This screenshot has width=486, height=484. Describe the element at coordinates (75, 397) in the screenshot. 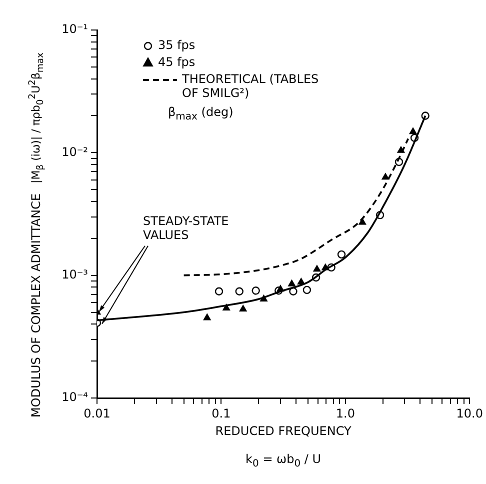

I see `y-tick-label: 10⁻⁴` at that location.